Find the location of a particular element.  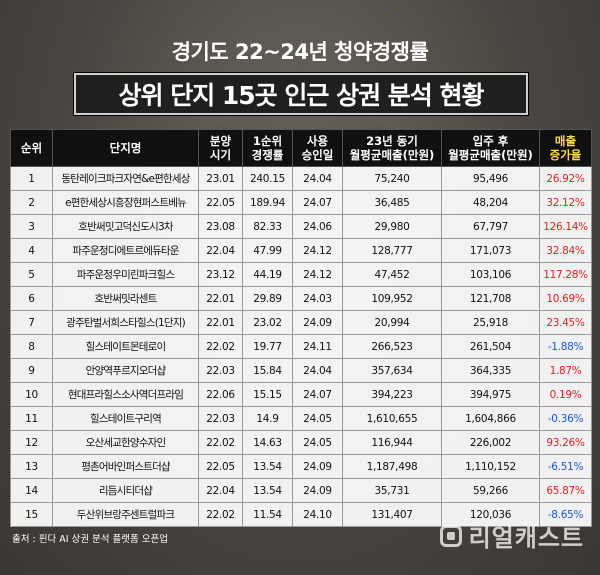

cell-approval-date: 24.11 is located at coordinates (317, 346).